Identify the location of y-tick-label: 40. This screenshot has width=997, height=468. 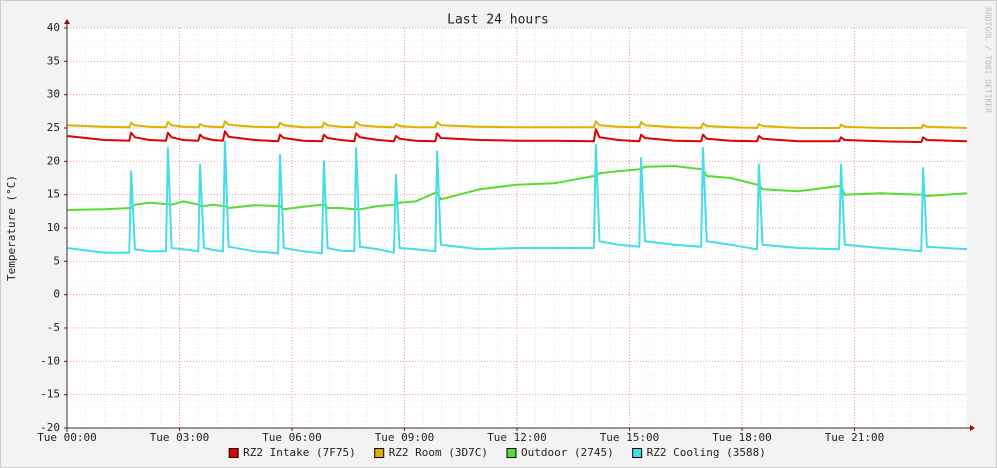
(53, 27).